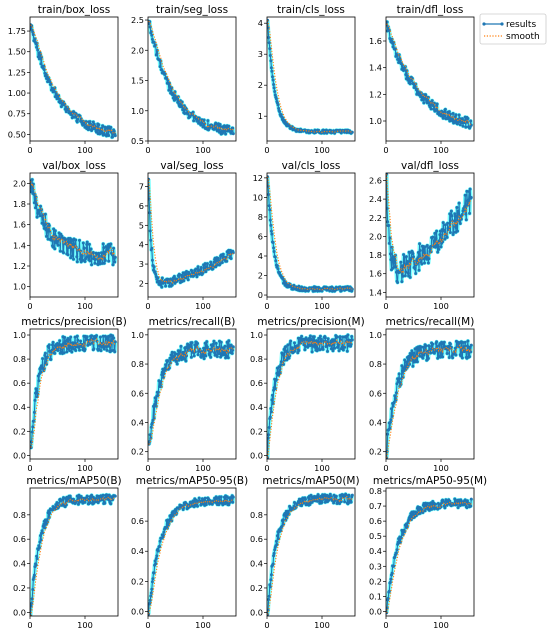 This screenshot has height=634, width=550. I want to click on legend-entry-smooth: smooth, so click(512, 37).